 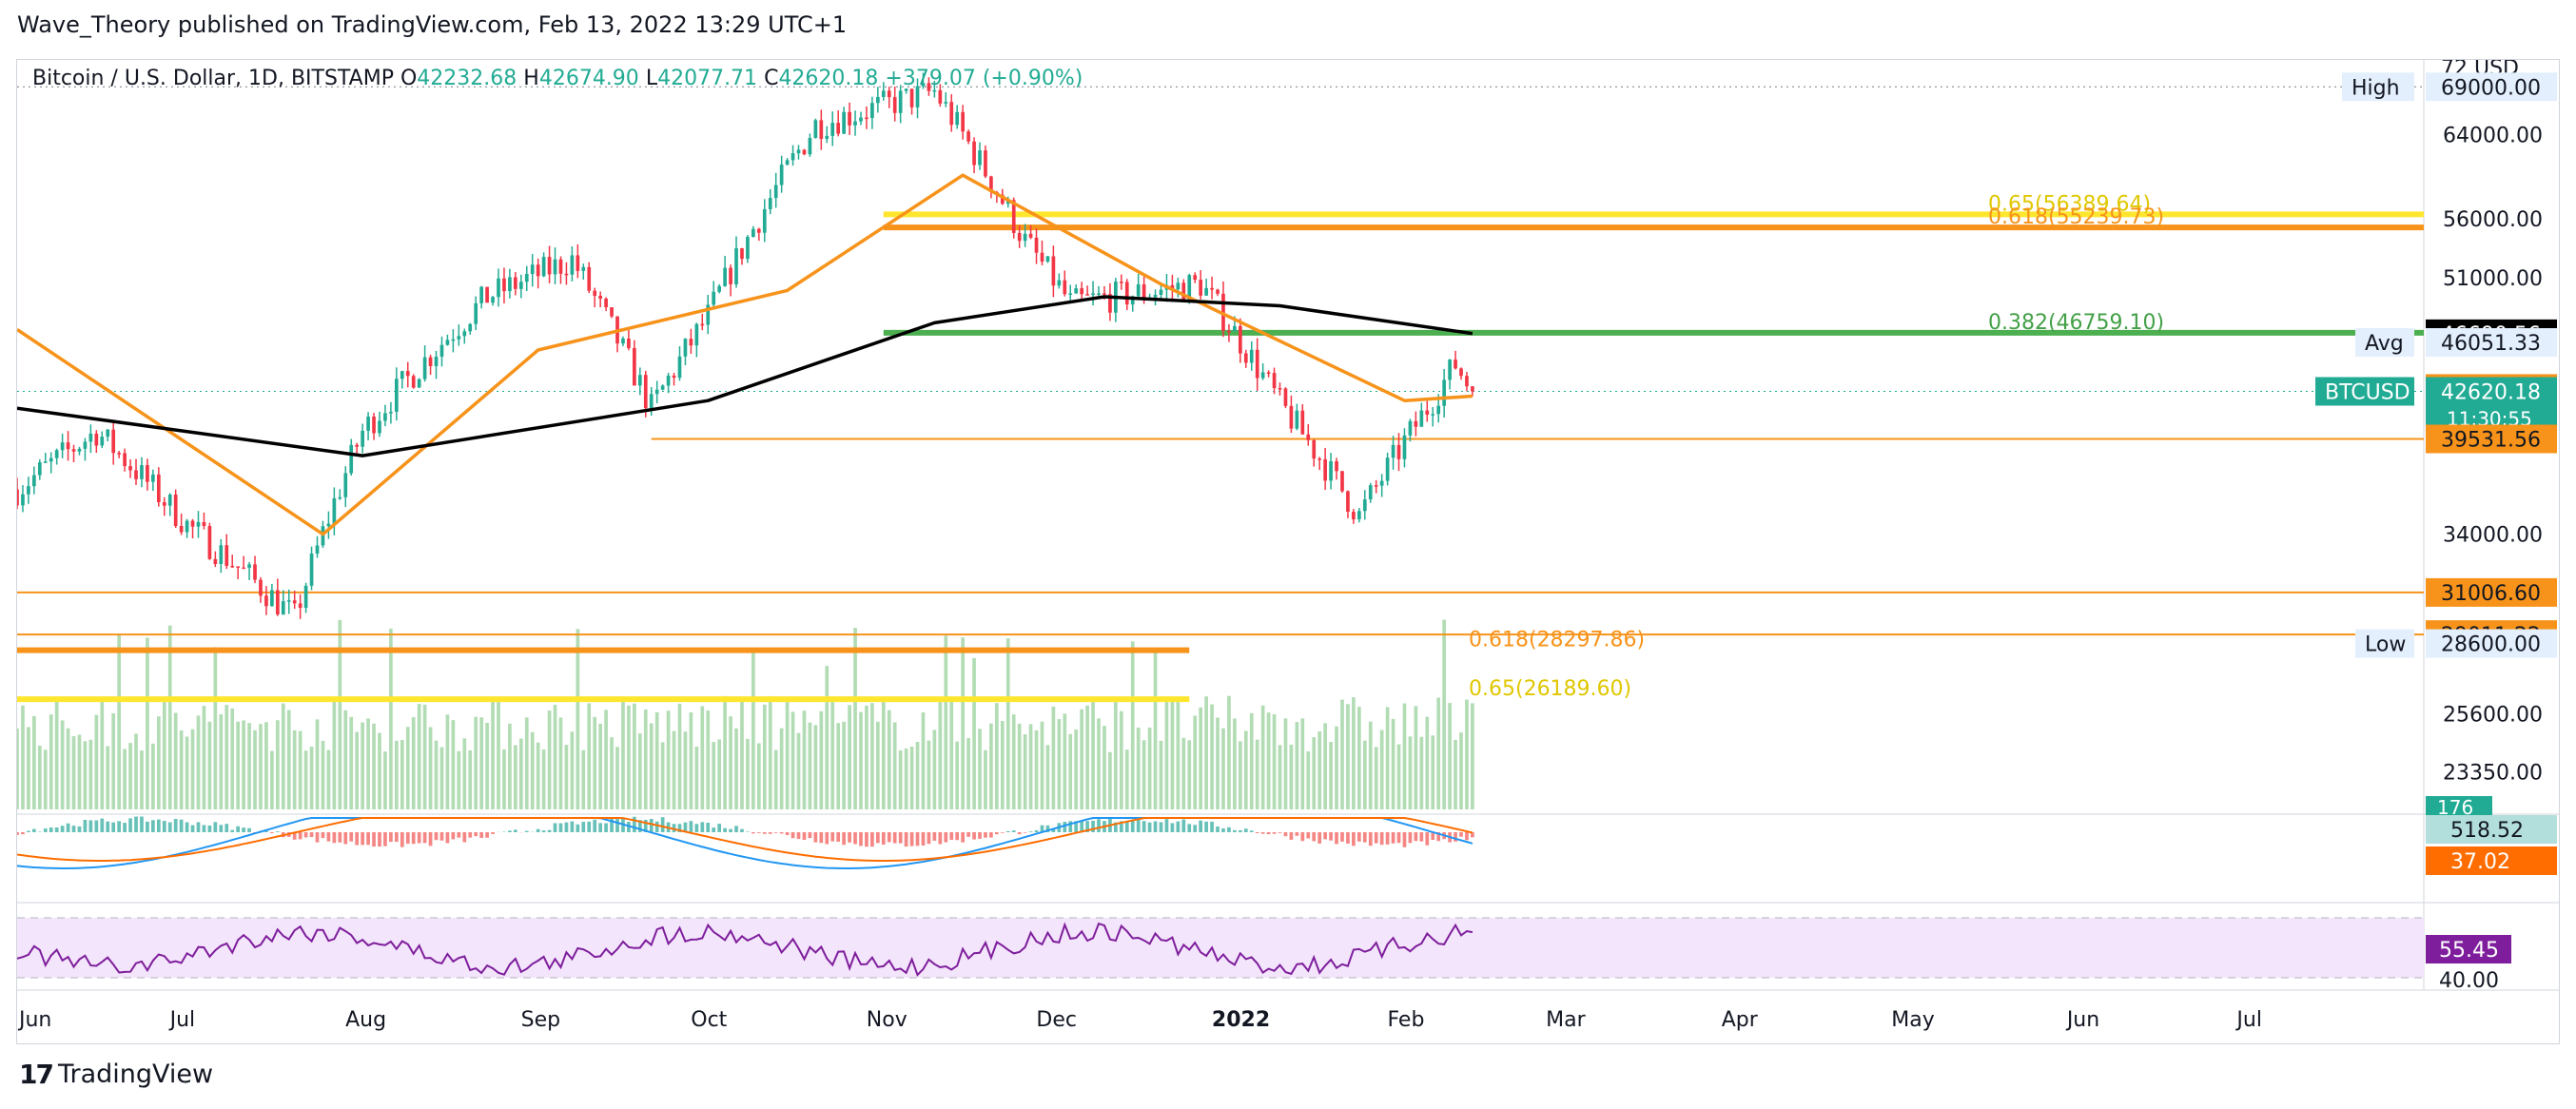 I want to click on price-side-box, so click(x=2384, y=343).